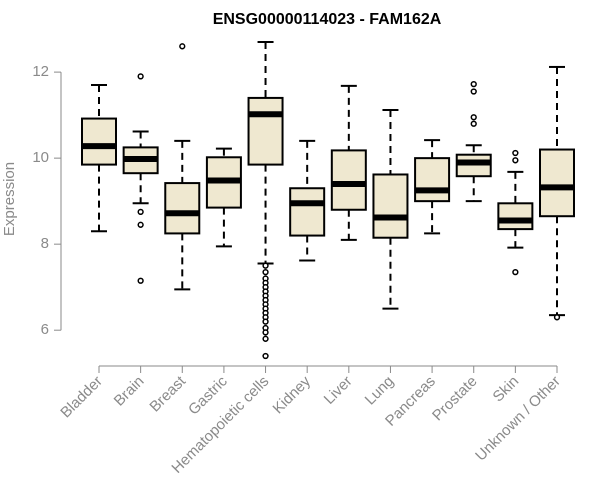 This screenshot has height=500, width=600. Describe the element at coordinates (380, 391) in the screenshot. I see `x-tick-label: Lung` at that location.